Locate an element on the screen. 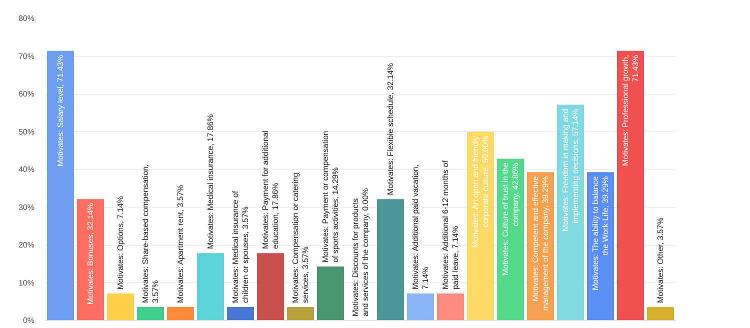 The image size is (750, 328). data-label: Motivates: Compensation or catering services, 3.57% is located at coordinates (300, 237).